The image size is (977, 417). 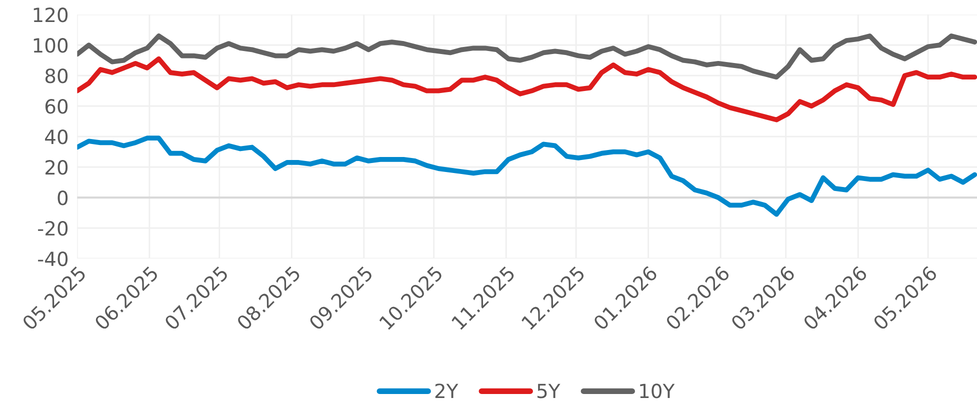 What do you see at coordinates (446, 391) in the screenshot?
I see `legend-label: 2Y` at bounding box center [446, 391].